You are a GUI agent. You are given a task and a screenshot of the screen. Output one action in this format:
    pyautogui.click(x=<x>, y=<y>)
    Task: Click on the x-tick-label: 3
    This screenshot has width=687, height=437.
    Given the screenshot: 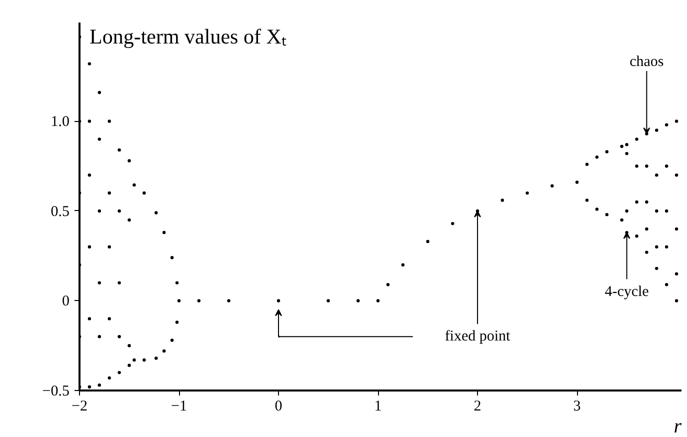 What is the action you would take?
    pyautogui.click(x=577, y=406)
    